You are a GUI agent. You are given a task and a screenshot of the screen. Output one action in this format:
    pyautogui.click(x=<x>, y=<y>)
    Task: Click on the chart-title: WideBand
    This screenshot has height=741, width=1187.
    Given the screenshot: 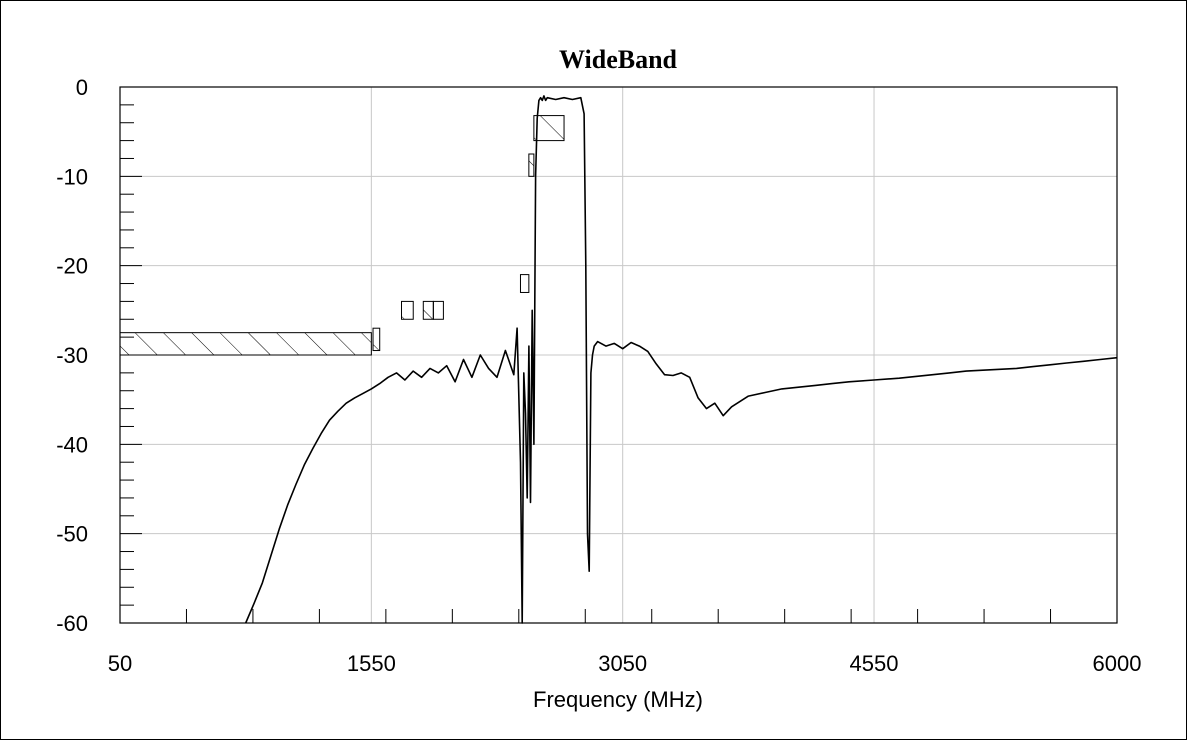 What is the action you would take?
    pyautogui.click(x=618, y=59)
    